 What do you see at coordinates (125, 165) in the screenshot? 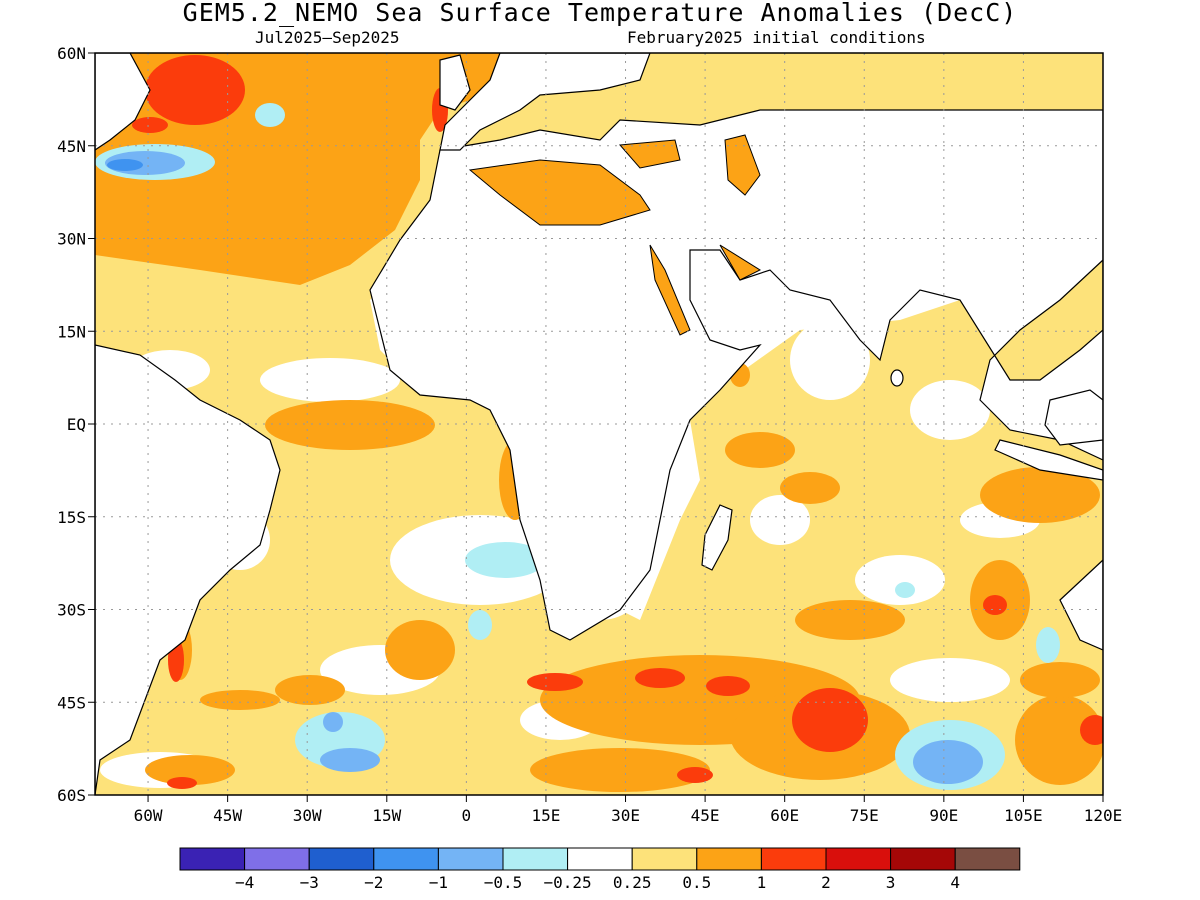
I see `anomaly-strong-cool` at bounding box center [125, 165].